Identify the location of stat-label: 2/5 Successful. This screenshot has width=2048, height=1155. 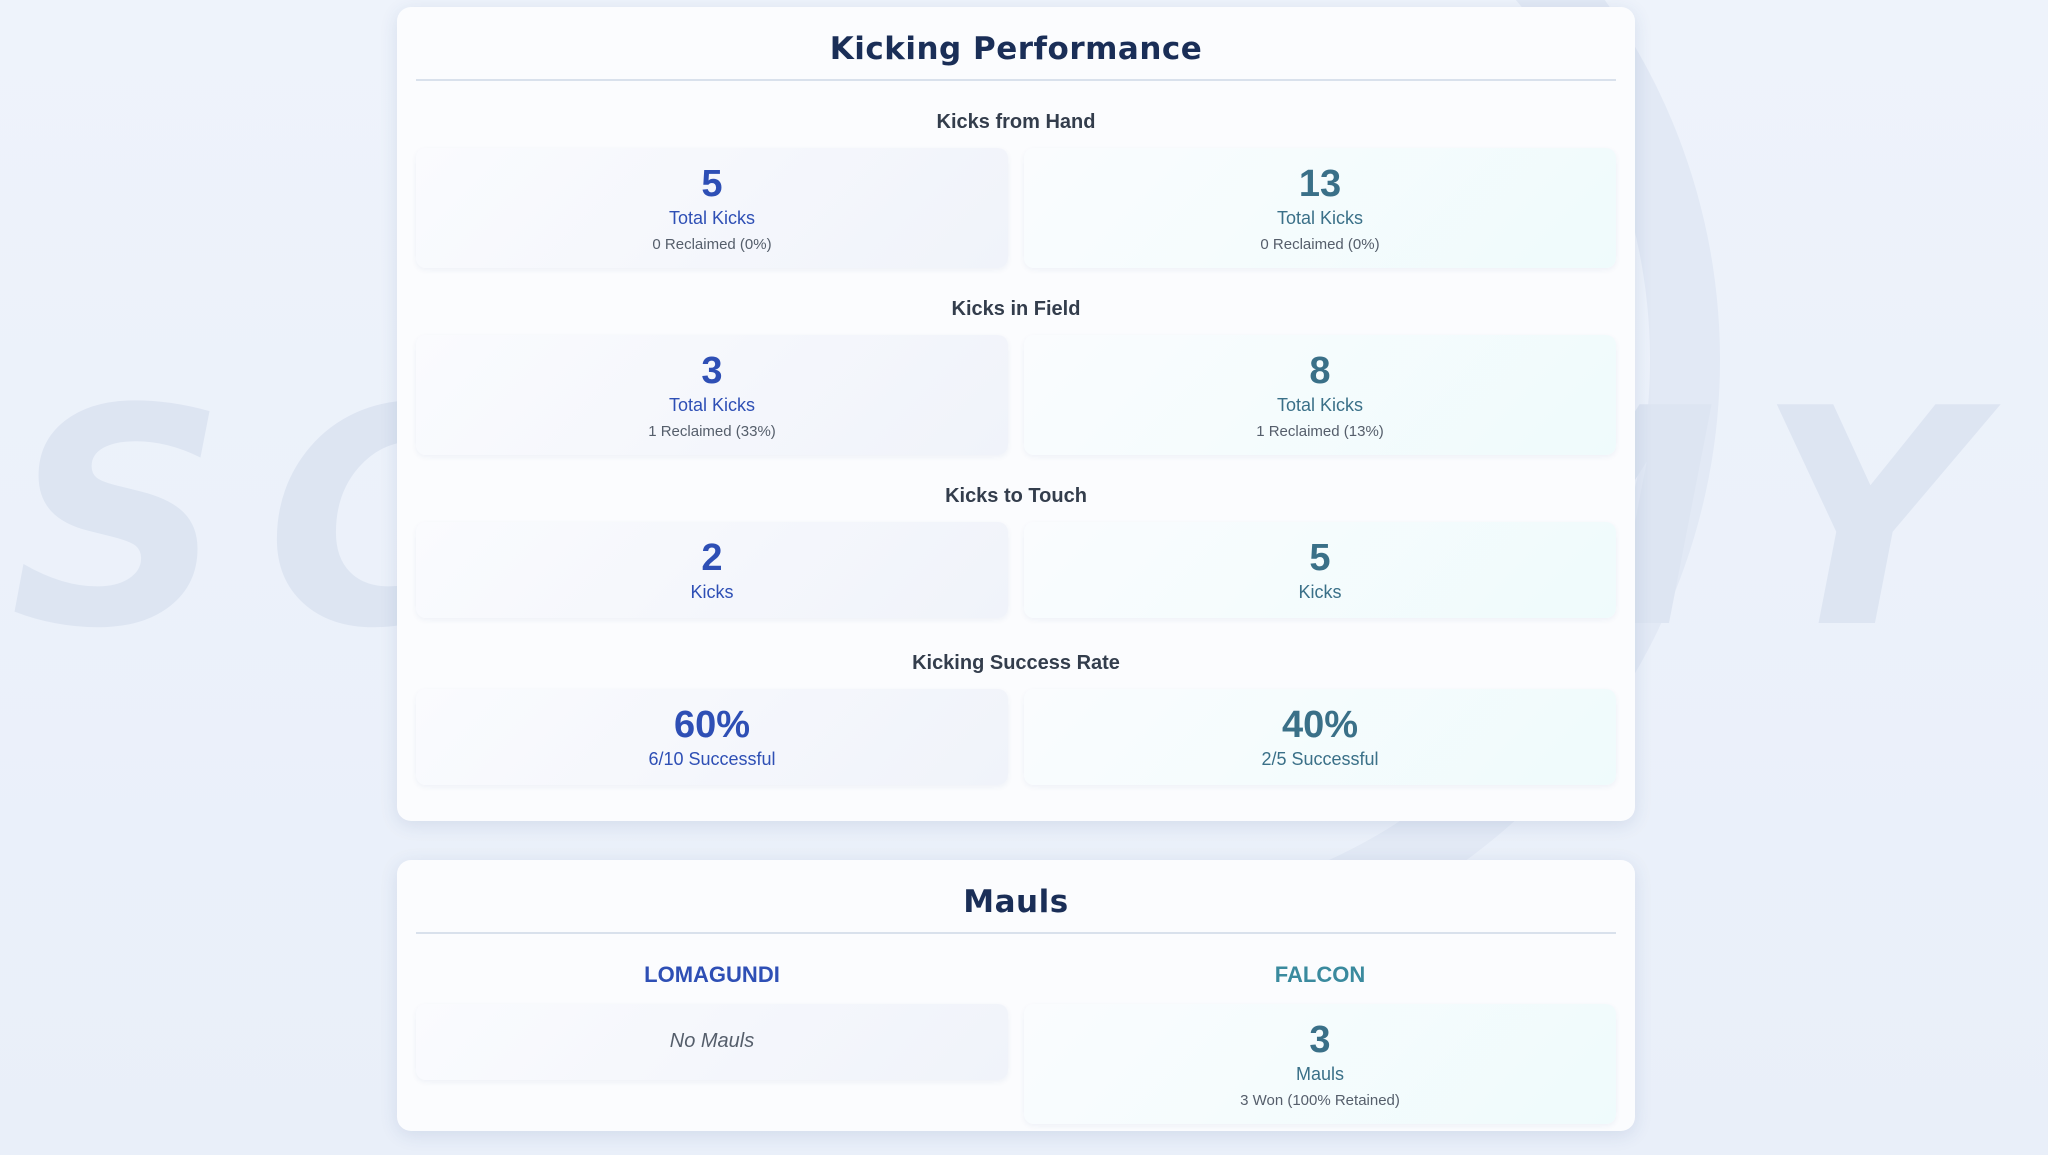
(1320, 759).